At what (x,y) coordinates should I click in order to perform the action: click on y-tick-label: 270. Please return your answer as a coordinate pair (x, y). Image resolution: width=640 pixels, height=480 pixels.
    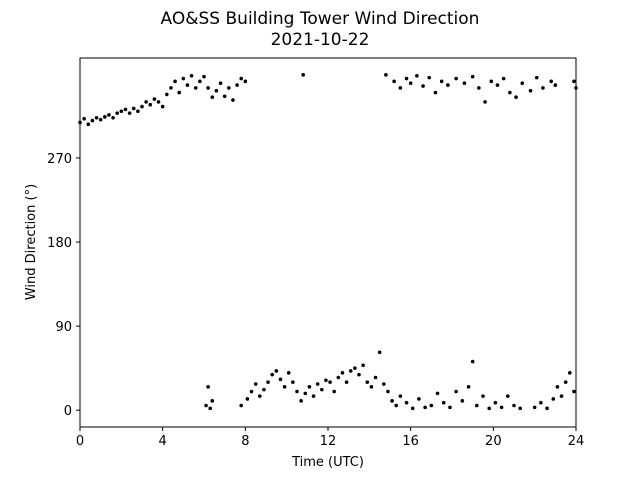
    Looking at the image, I should click on (59, 159).